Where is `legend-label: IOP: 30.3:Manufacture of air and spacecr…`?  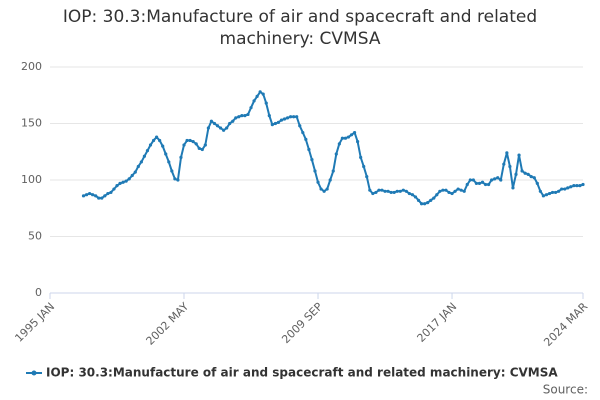 legend-label: IOP: 30.3:Manufacture of air and spacecr… is located at coordinates (302, 373).